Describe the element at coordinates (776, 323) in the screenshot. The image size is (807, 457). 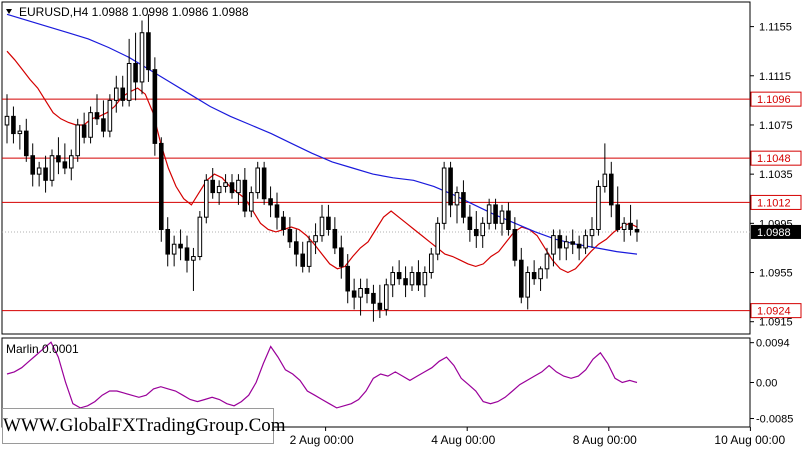
I see `y-tick-label: 1.0915` at that location.